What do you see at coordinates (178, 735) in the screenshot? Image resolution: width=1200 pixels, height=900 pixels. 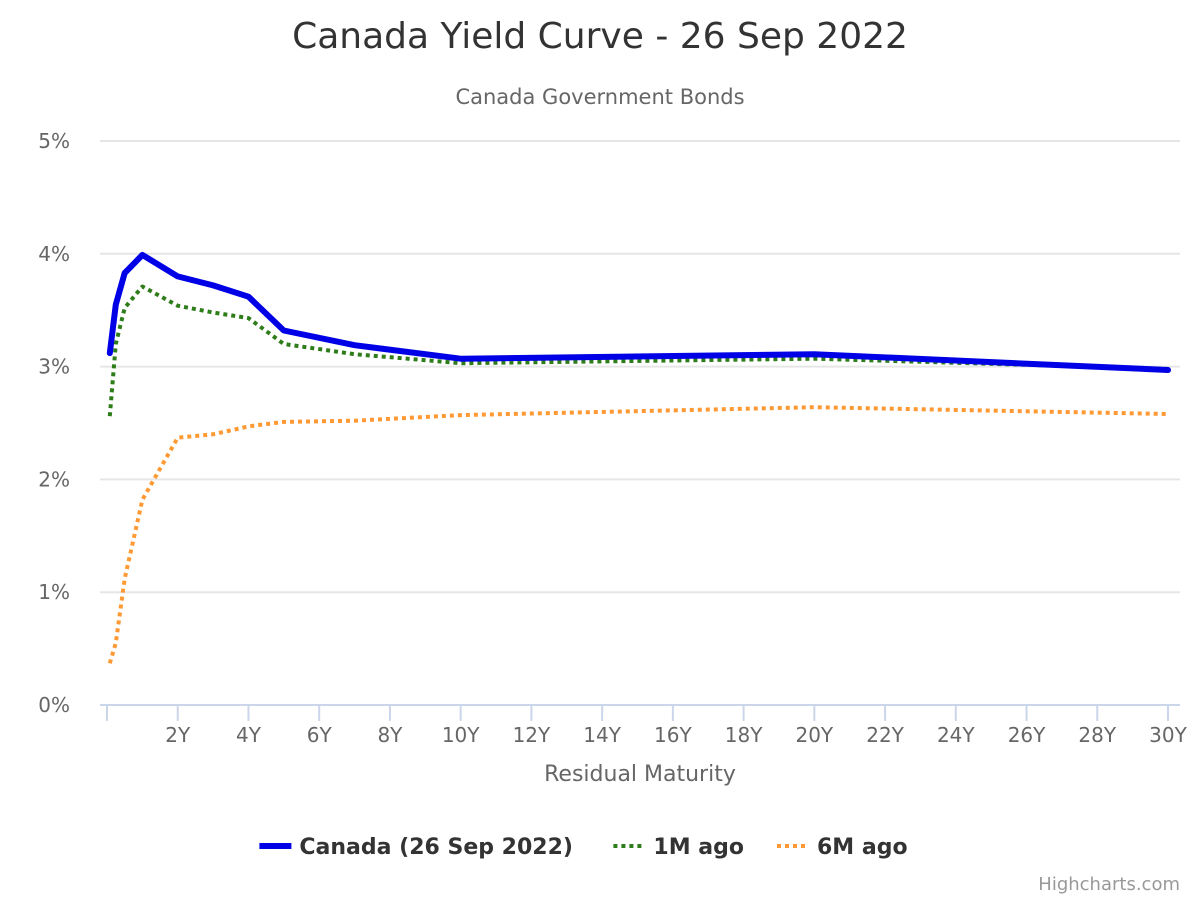 I see `x-tick-label: 2Y` at bounding box center [178, 735].